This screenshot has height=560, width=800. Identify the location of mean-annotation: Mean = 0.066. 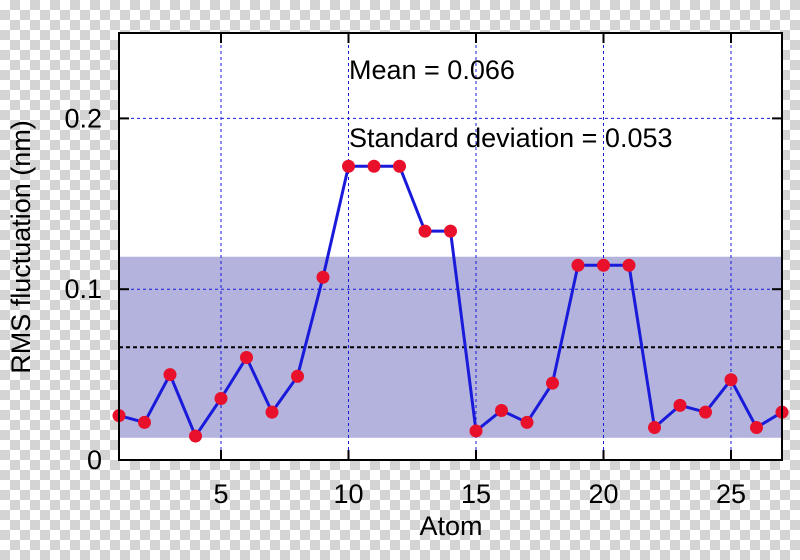
(432, 70).